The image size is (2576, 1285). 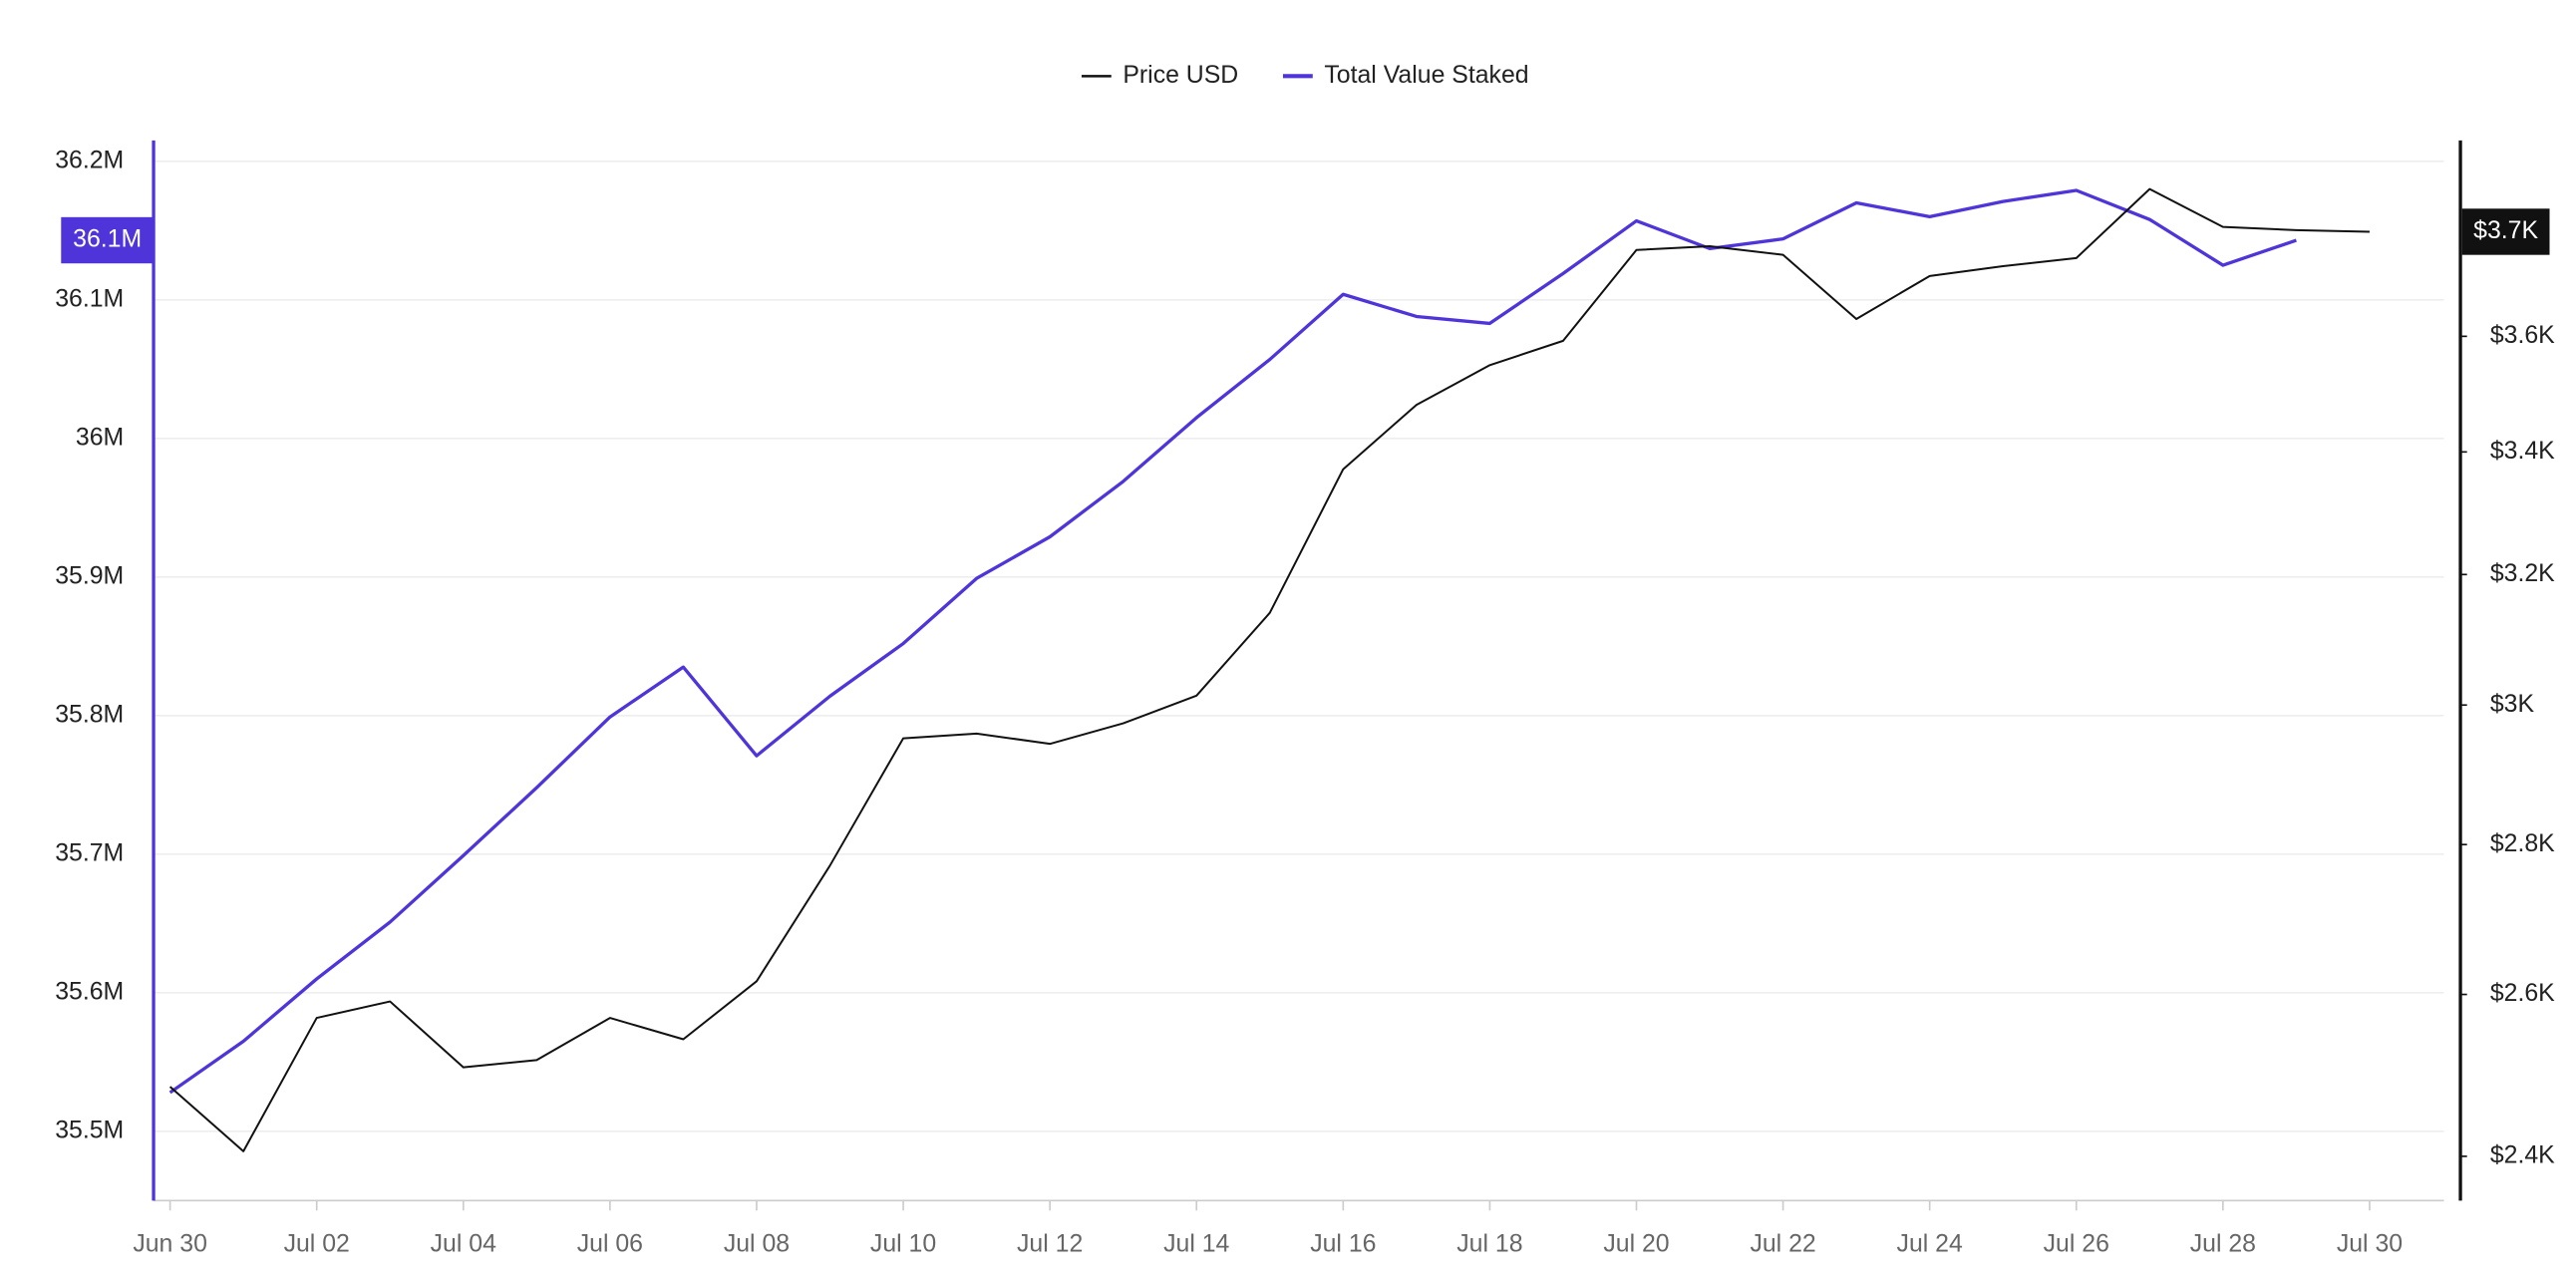 I want to click on legend-label: Total Value Staked, so click(x=1426, y=75).